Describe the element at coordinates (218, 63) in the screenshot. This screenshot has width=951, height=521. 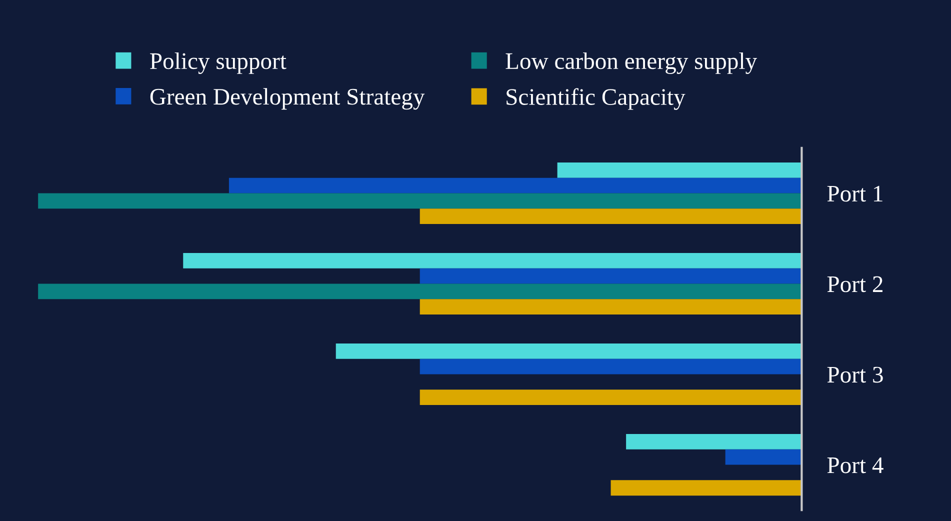
I see `legend-label: Policy support` at that location.